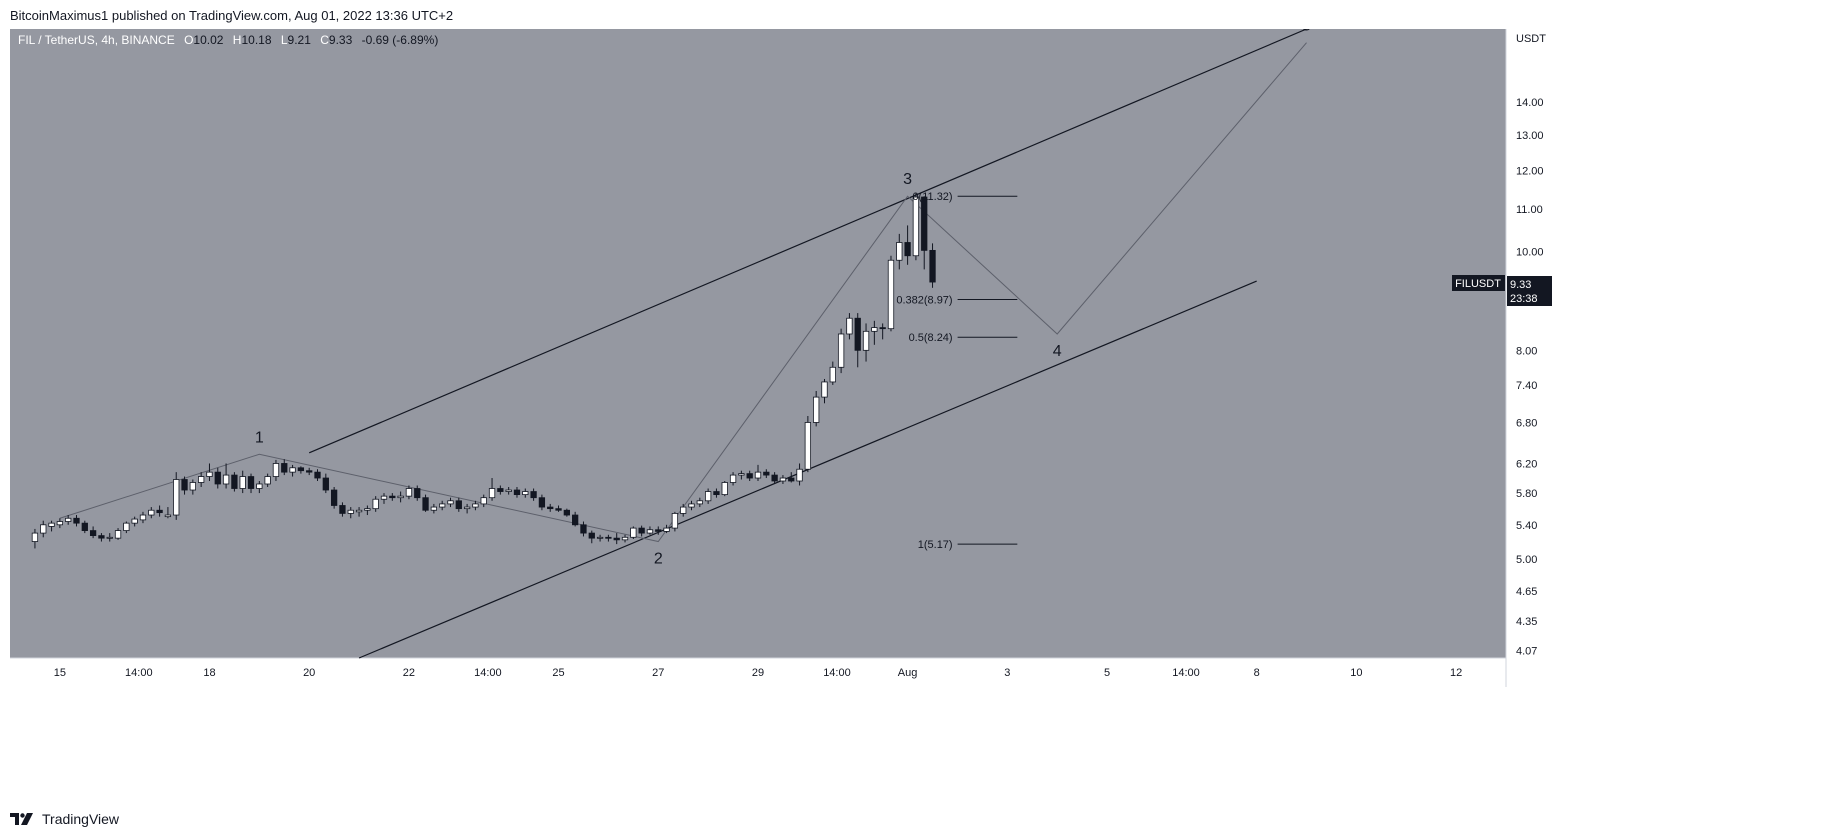 This screenshot has height=837, width=1824. What do you see at coordinates (935, 545) in the screenshot?
I see `fib-label-1: 1(5.17)` at bounding box center [935, 545].